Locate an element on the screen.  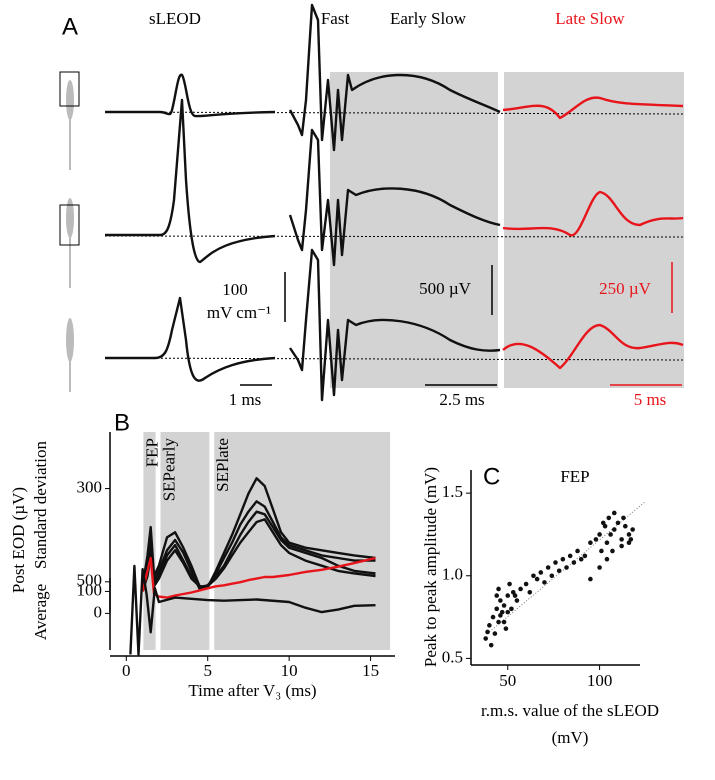
scale-label: mV cm⁻¹ is located at coordinates (239, 312).